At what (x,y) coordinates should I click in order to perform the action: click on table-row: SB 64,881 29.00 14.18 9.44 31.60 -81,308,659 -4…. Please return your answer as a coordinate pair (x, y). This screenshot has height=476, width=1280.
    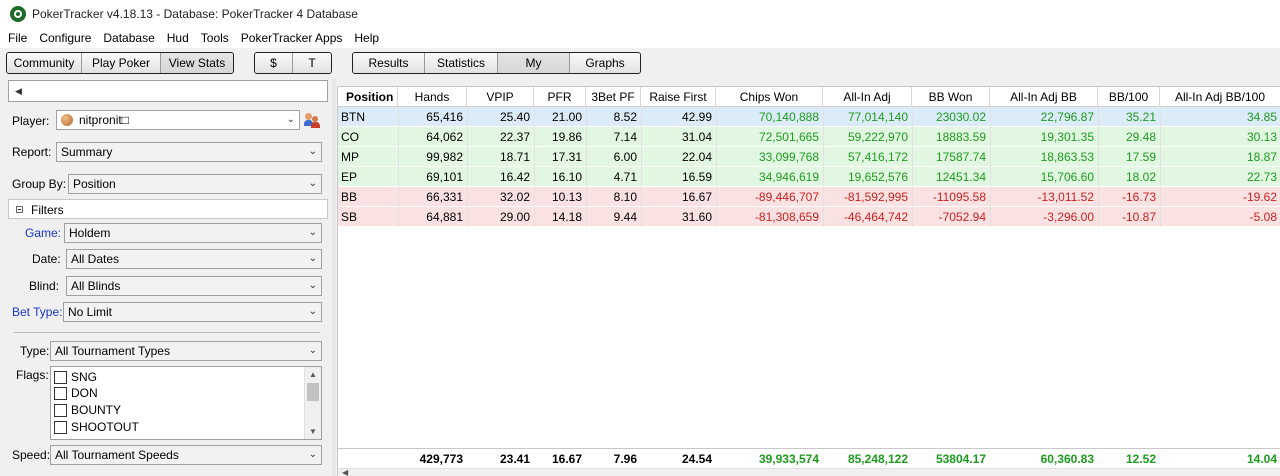
    Looking at the image, I should click on (809, 217).